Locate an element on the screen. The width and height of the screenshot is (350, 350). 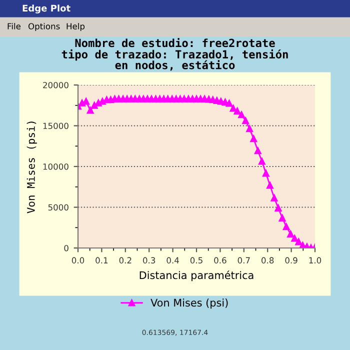
x-axis-title: Distancia paramétrica is located at coordinates (197, 276).